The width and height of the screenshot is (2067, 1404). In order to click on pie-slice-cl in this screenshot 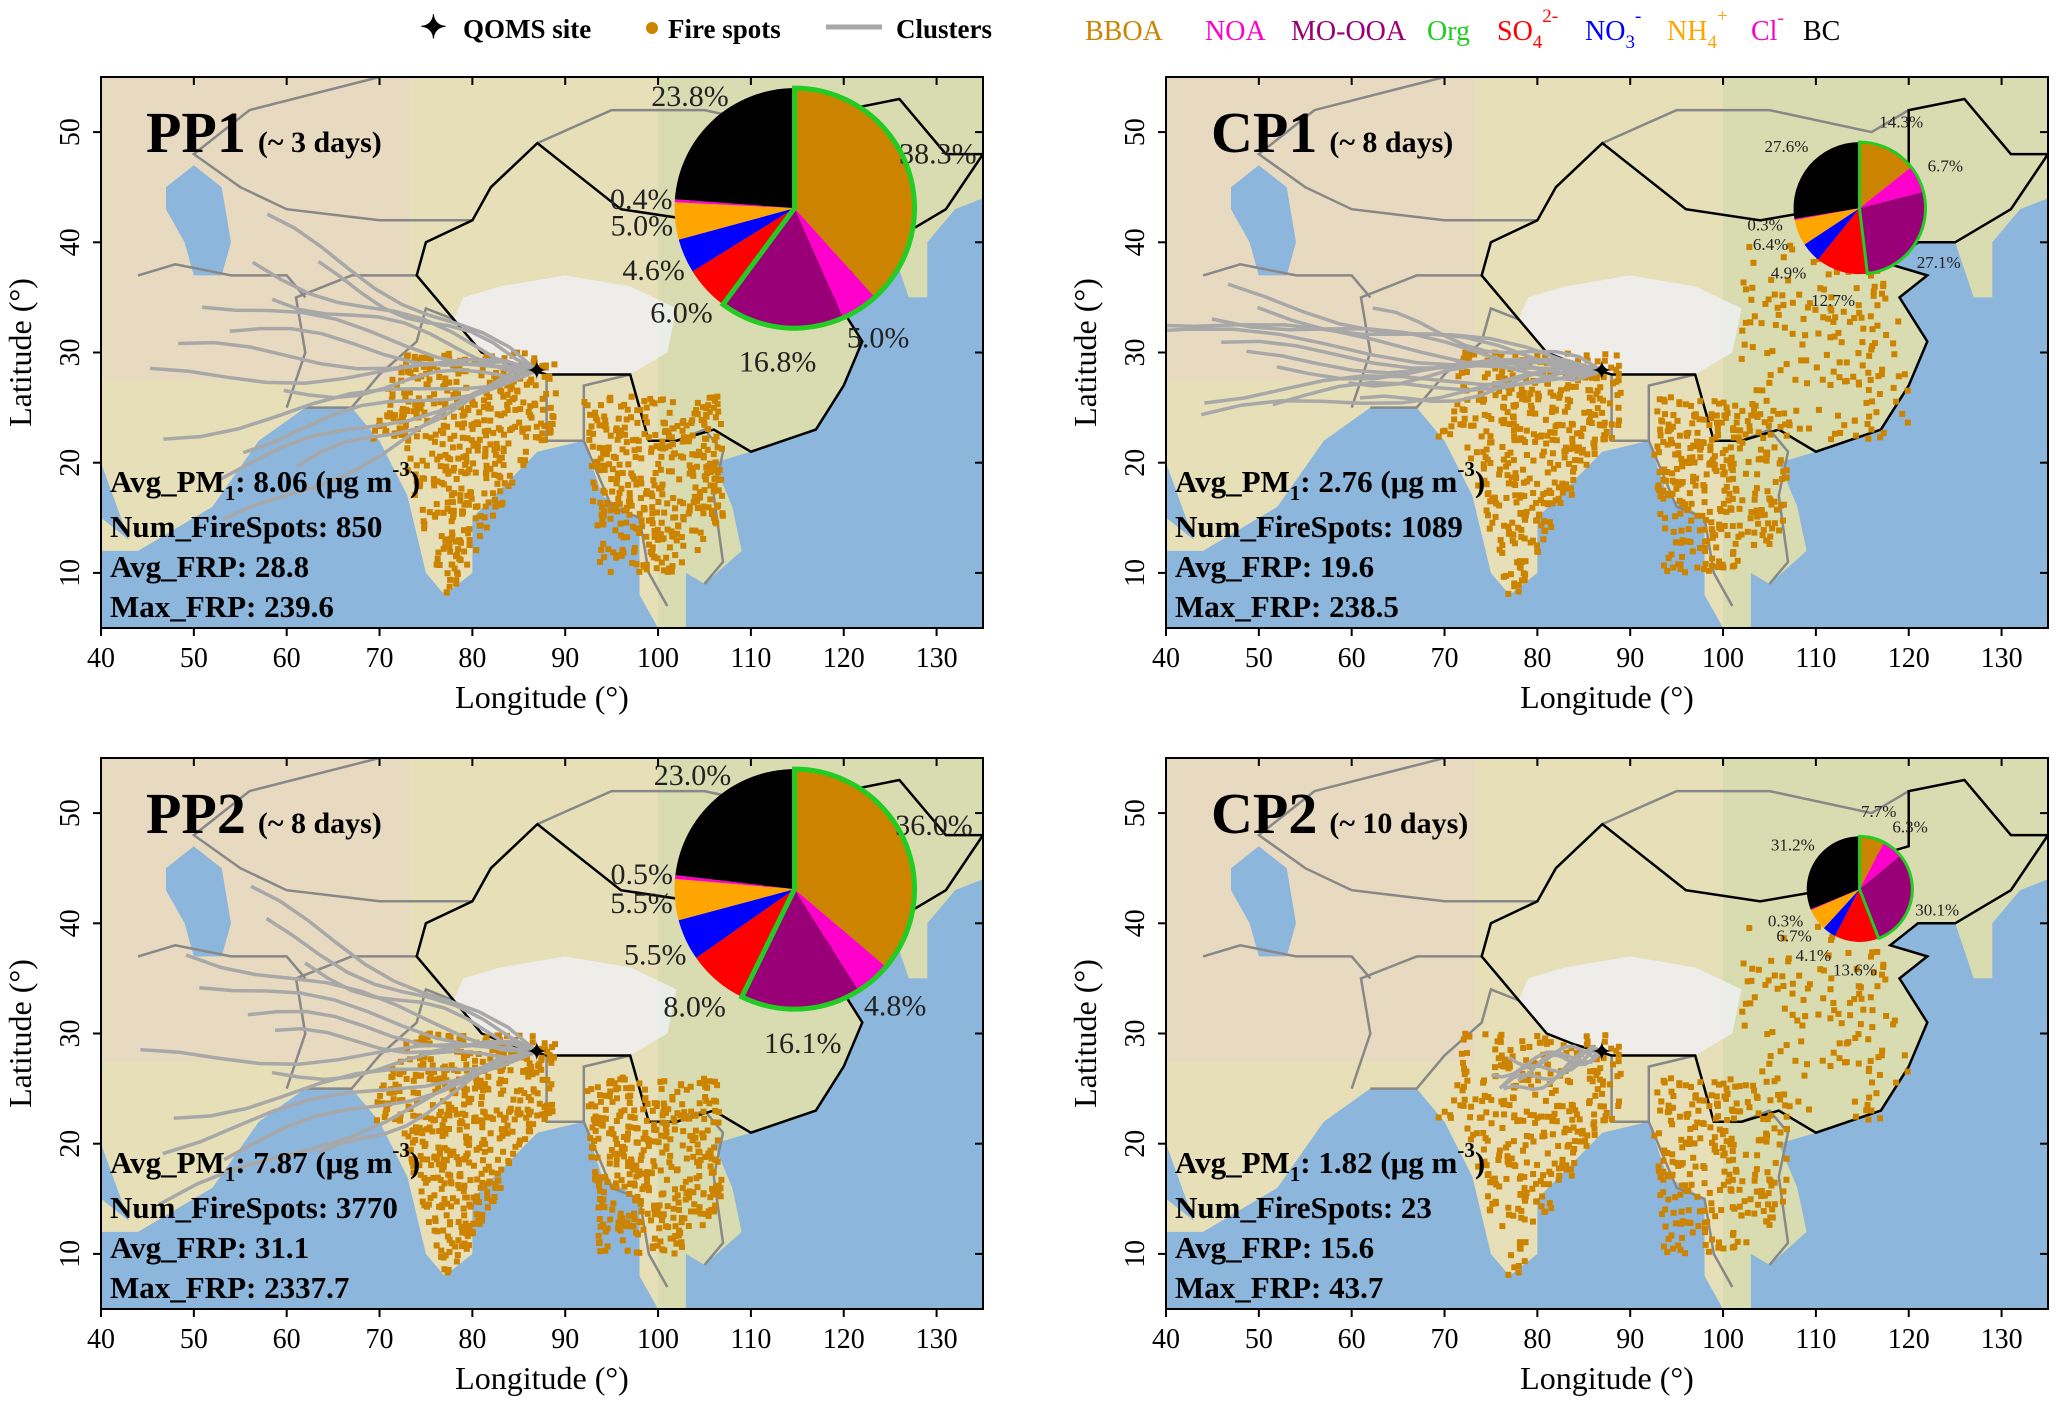, I will do `click(1835, 900)`.